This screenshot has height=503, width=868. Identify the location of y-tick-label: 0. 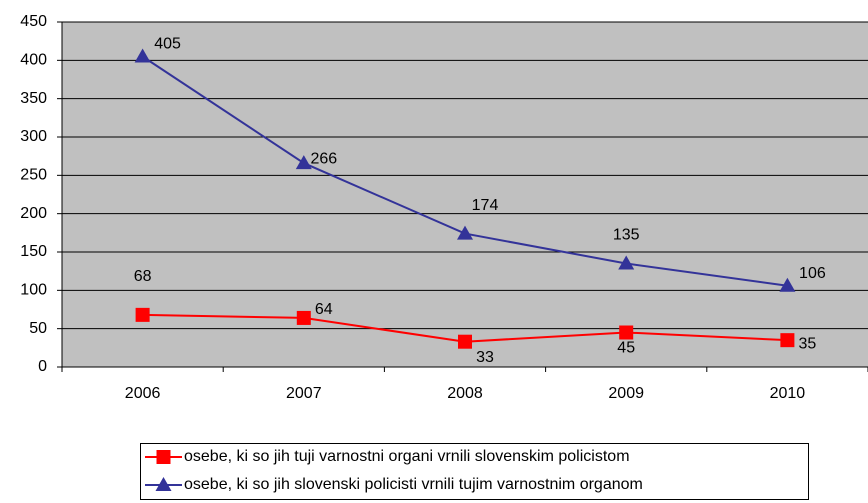
(42, 366).